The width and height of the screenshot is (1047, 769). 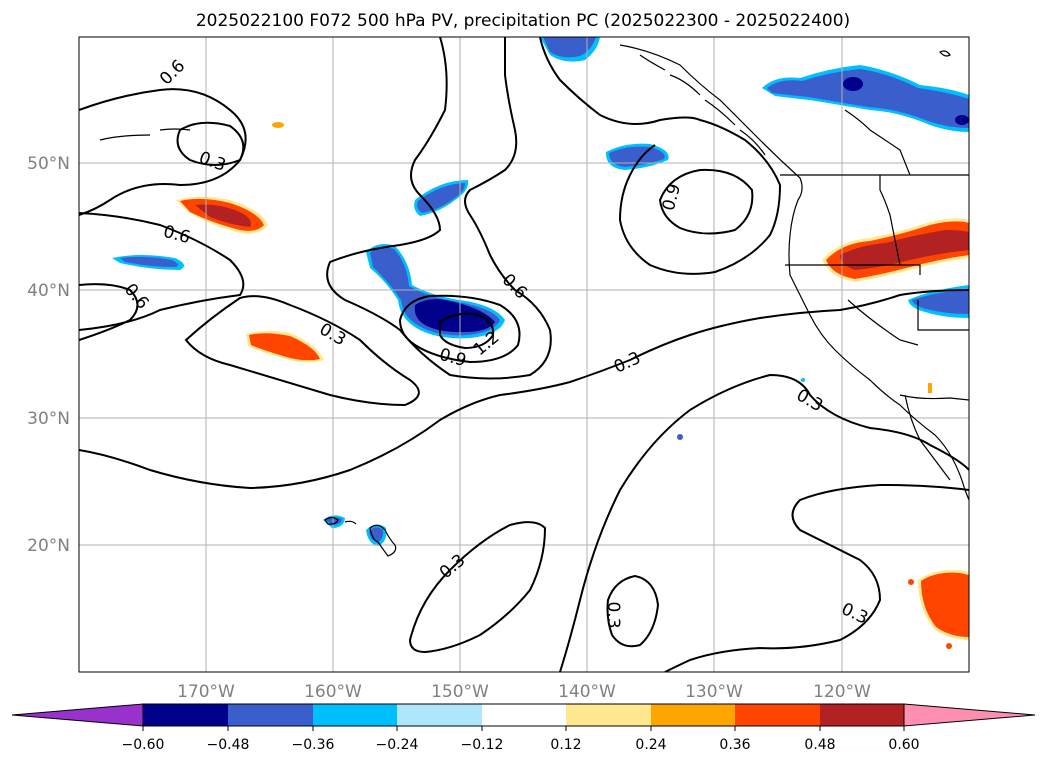 I want to click on lon-labels: 170°W 160°W 150°W 140°W 130°W 120°W, so click(x=524, y=692).